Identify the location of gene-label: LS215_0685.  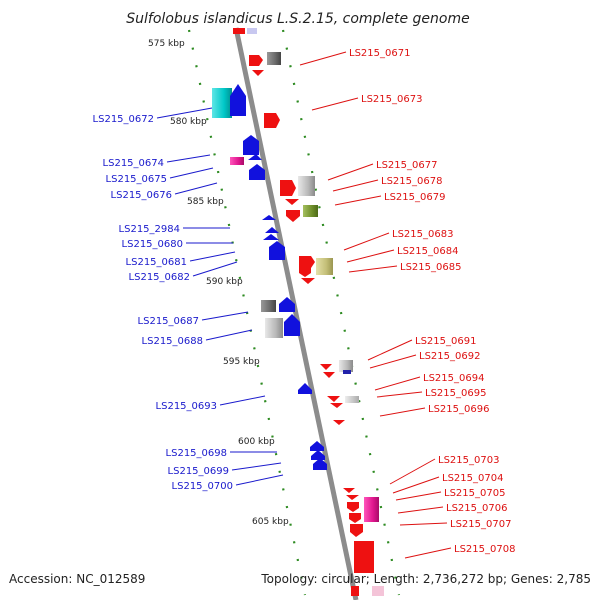
(430, 267).